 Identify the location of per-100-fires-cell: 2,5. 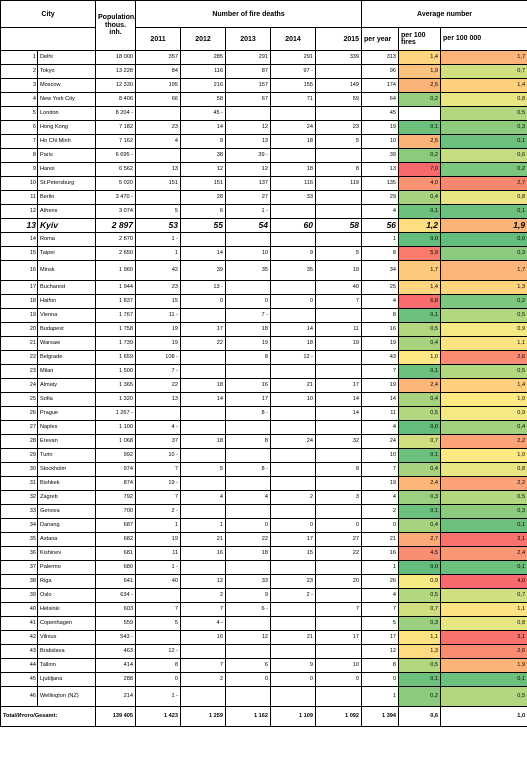
(420, 141).